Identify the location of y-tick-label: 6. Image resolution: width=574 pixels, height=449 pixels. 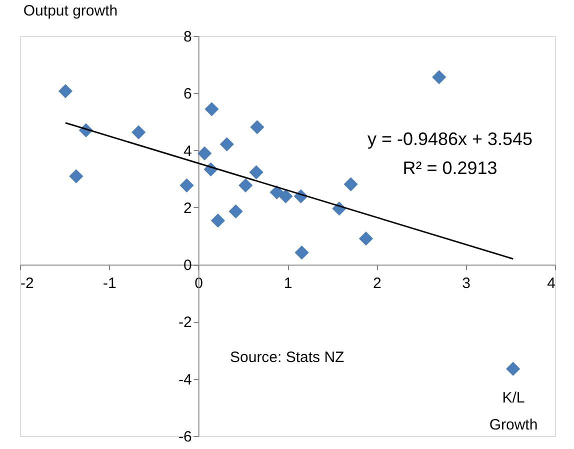
(187, 94).